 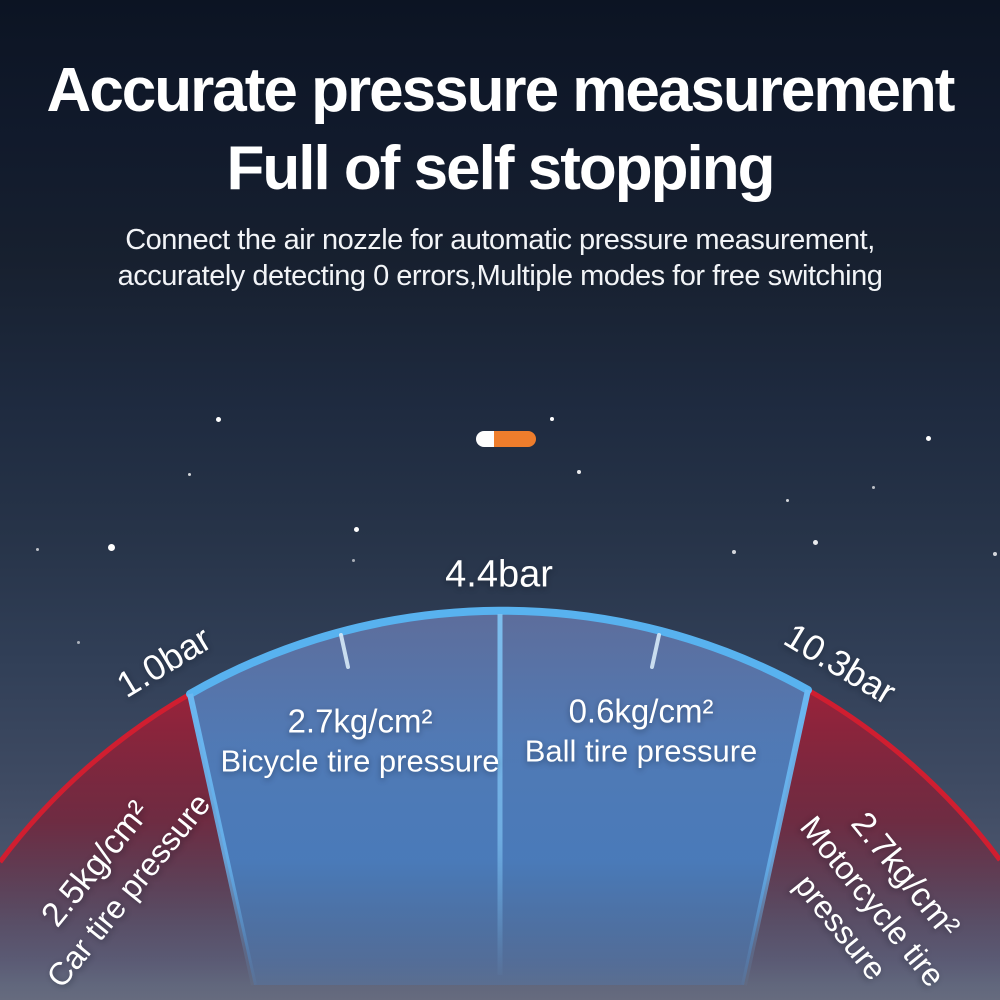 What do you see at coordinates (345, 798) in the screenshot?
I see `segment-fill-bicycle` at bounding box center [345, 798].